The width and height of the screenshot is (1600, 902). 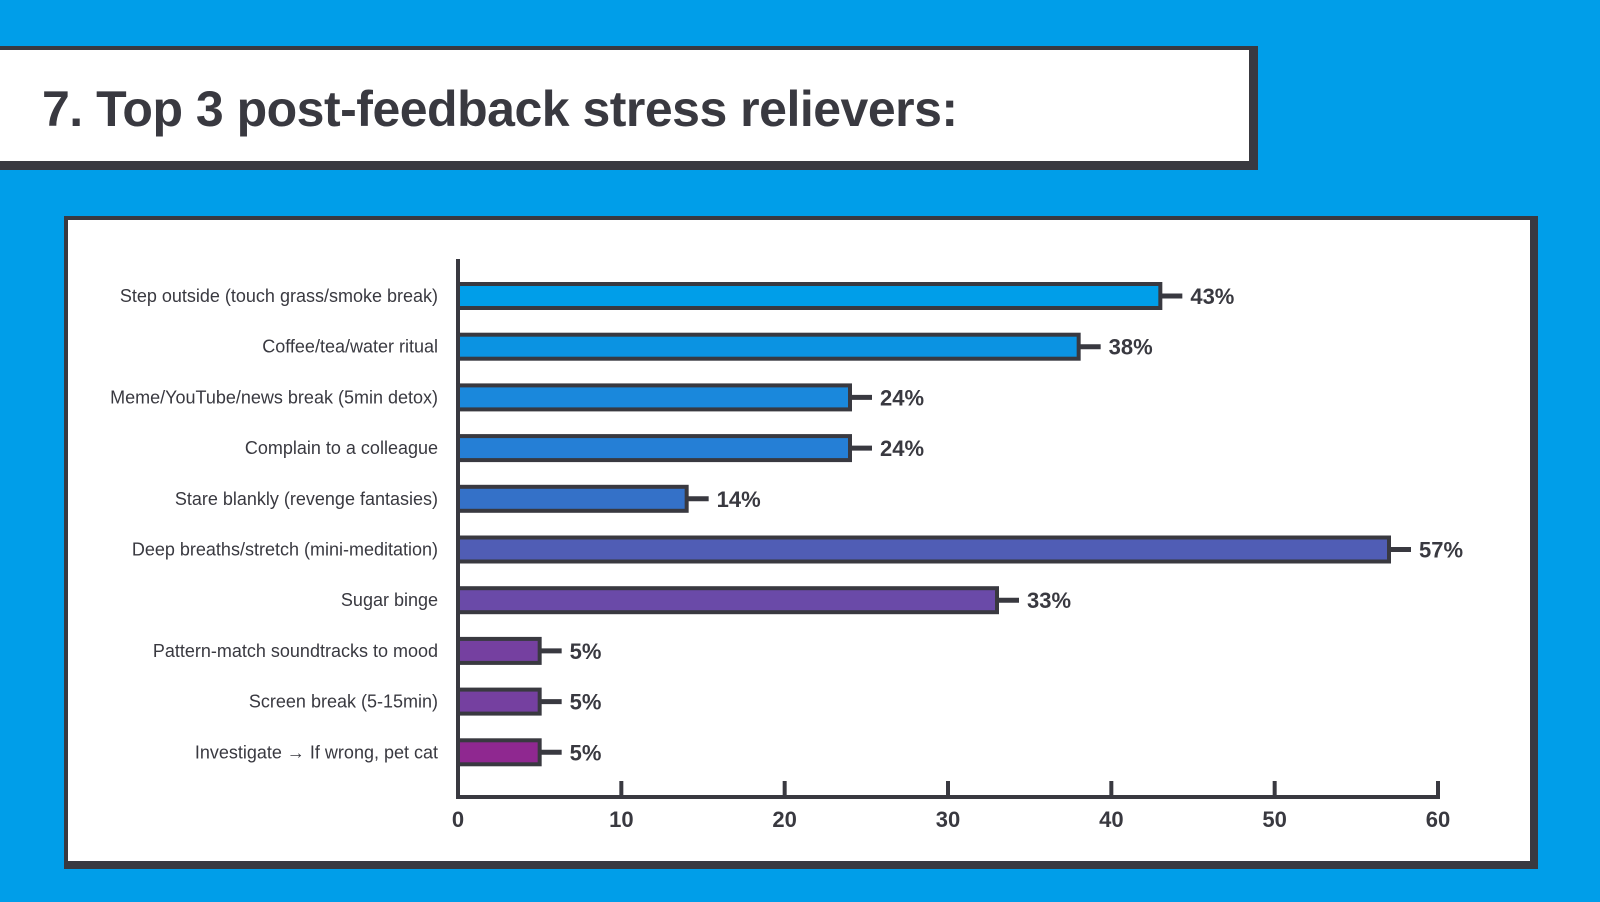 What do you see at coordinates (279, 296) in the screenshot?
I see `category-label: Step outside (touch grass/smoke break)` at bounding box center [279, 296].